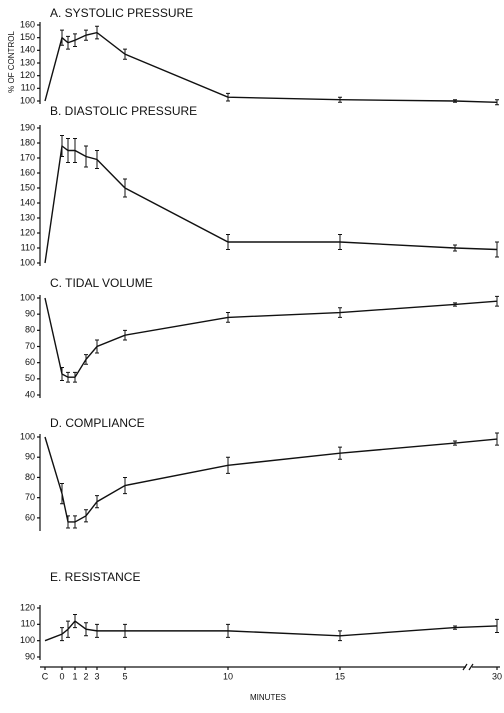  What do you see at coordinates (97, 423) in the screenshot?
I see `panel-title: D. COMPLIANCE` at bounding box center [97, 423].